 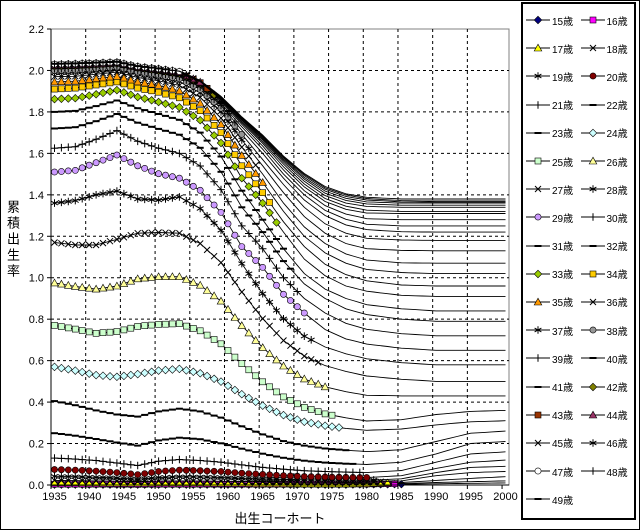 I want to click on legend-item-20: 20歳, so click(x=607, y=76).